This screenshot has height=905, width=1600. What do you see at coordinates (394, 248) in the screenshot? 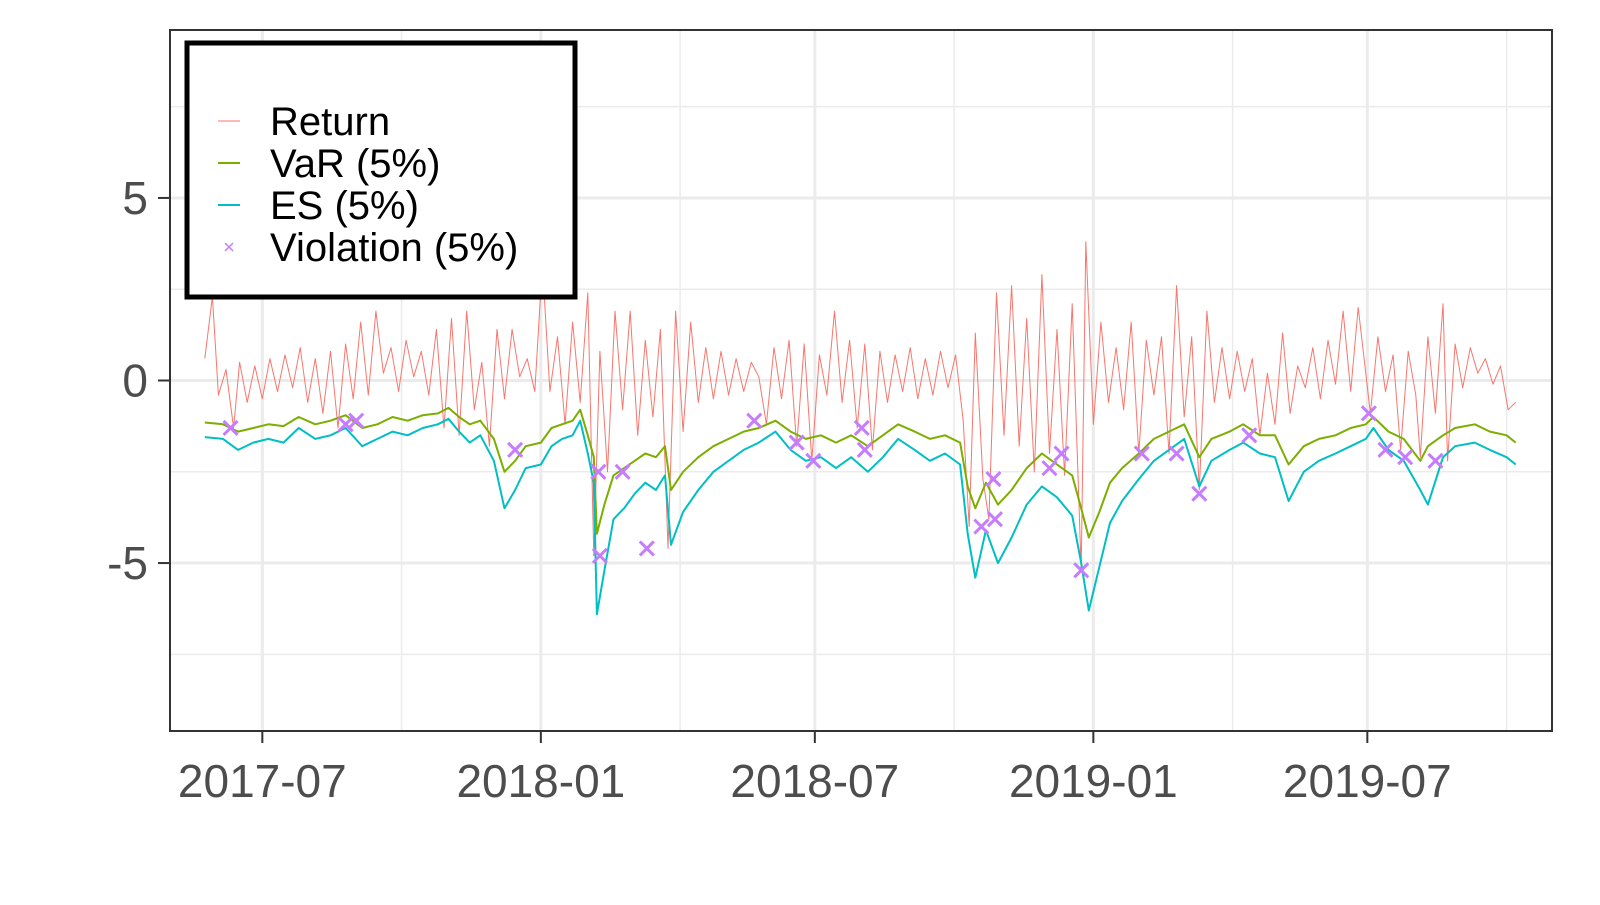
I see `legend-label: Violation (5%)` at bounding box center [394, 248].